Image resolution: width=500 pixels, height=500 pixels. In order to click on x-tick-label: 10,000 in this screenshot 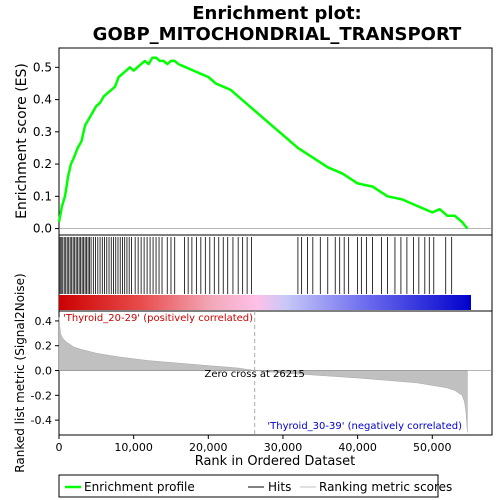, I will do `click(133, 447)`.